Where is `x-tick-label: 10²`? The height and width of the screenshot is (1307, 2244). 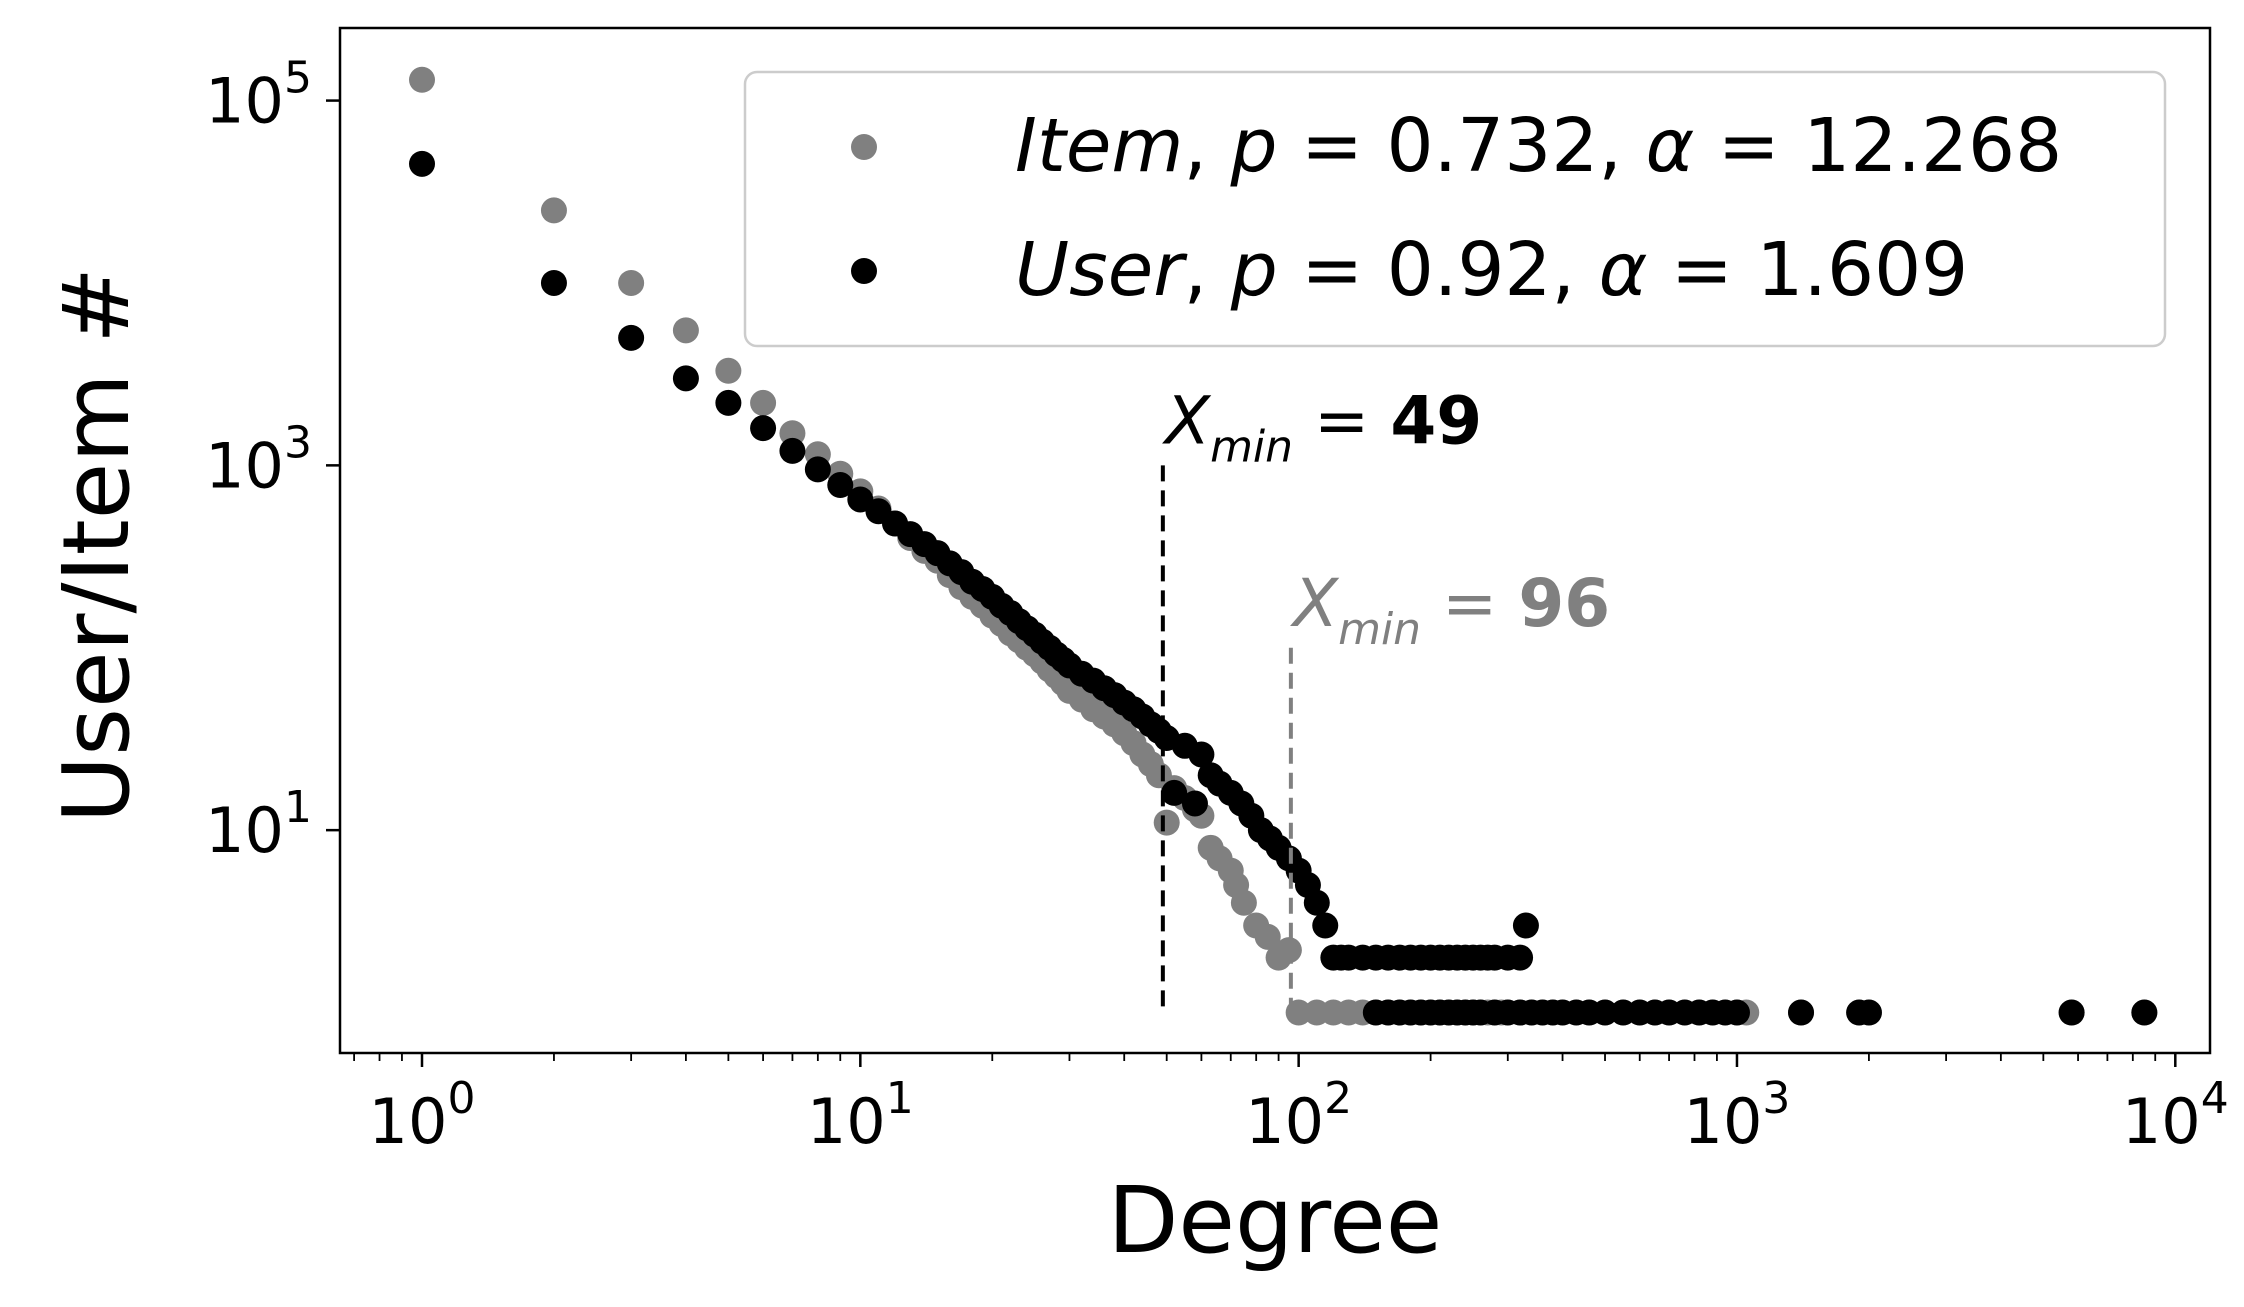 x-tick-label: 10² is located at coordinates (1298, 1115).